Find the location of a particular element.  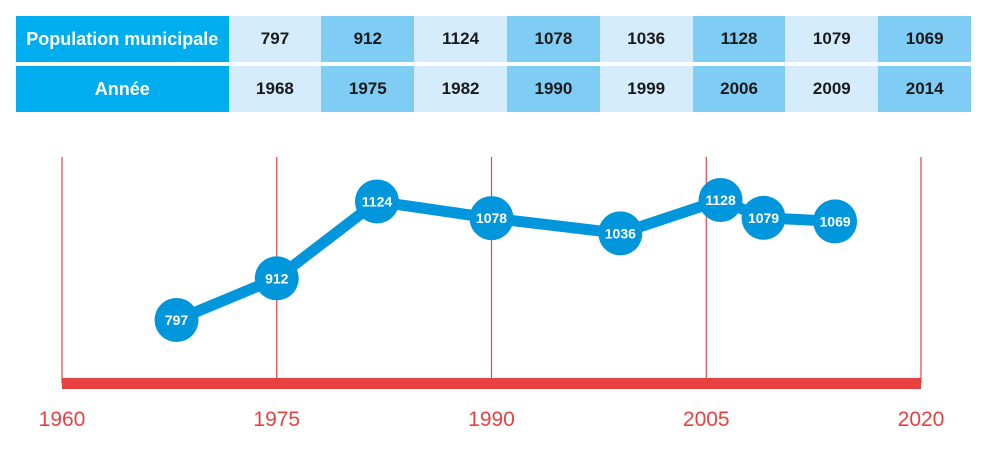

data-label: 1079 is located at coordinates (763, 218).